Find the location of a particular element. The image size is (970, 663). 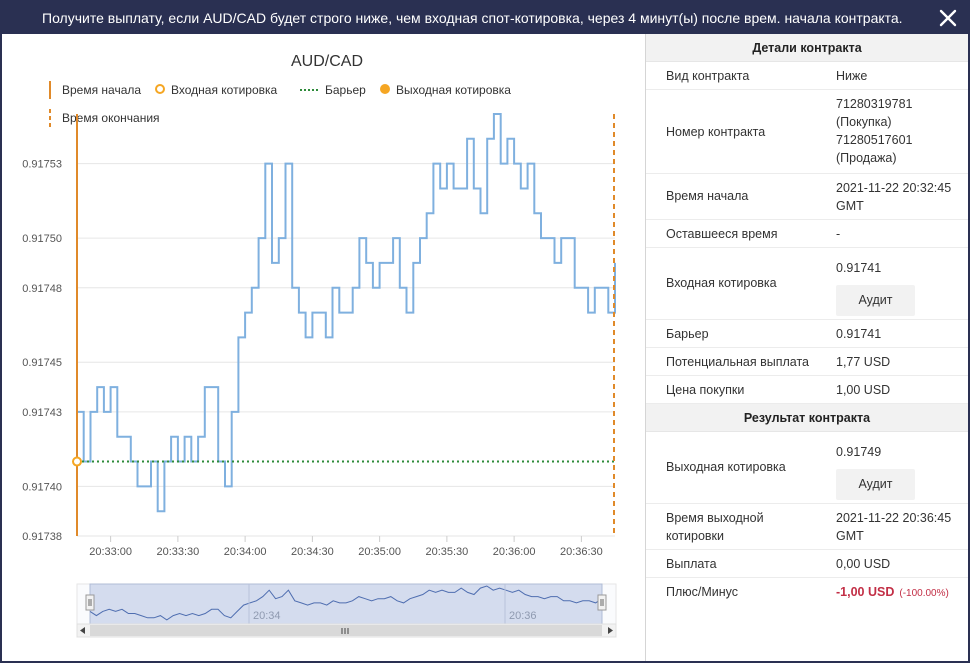

scrollbar is located at coordinates (346, 630).